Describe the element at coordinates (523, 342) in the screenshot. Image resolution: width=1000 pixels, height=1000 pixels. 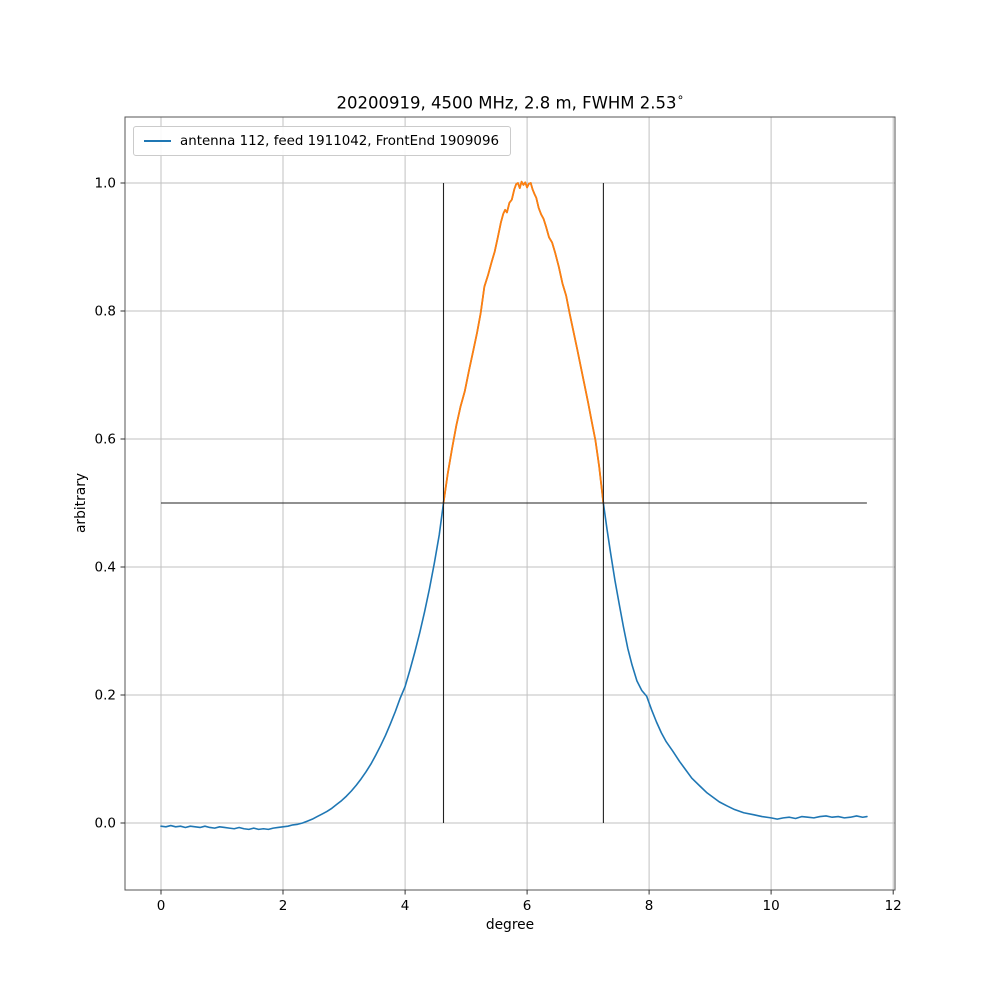
I see `fwhm-segment-line` at that location.